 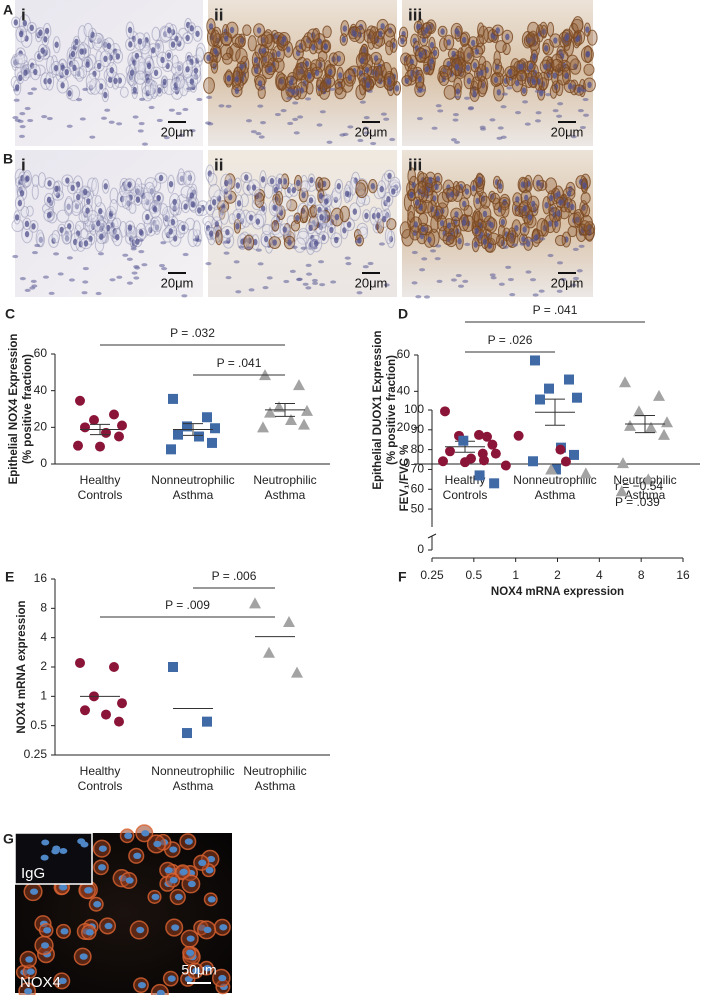 What do you see at coordinates (302, 73) in the screenshot?
I see `micrograph` at bounding box center [302, 73].